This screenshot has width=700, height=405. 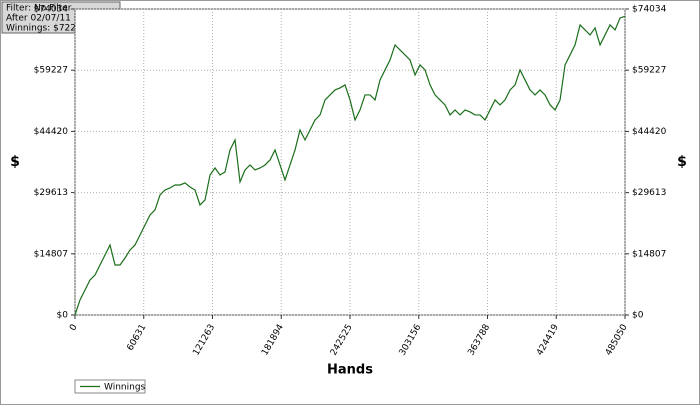 What do you see at coordinates (638, 316) in the screenshot?
I see `y-tick-label-right: $0` at bounding box center [638, 316].